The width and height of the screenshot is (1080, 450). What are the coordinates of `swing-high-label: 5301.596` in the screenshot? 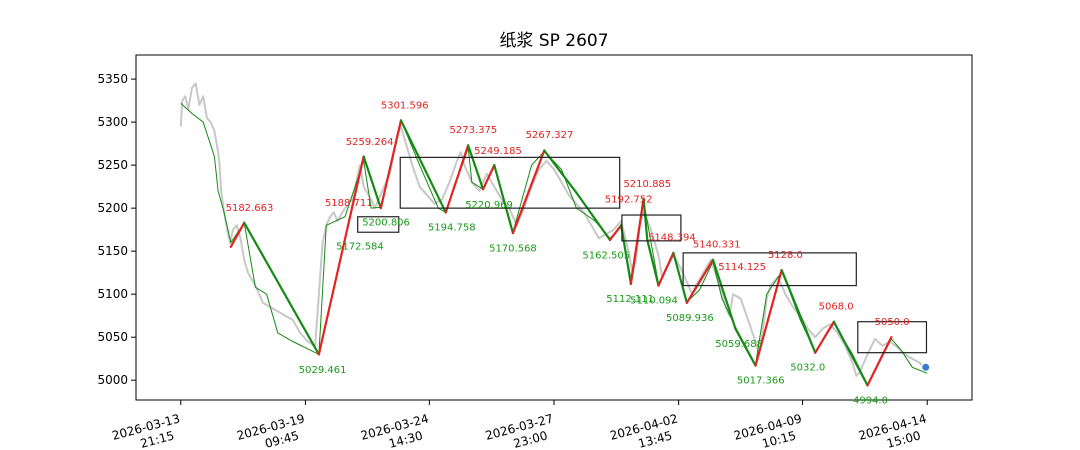 It's located at (405, 106).